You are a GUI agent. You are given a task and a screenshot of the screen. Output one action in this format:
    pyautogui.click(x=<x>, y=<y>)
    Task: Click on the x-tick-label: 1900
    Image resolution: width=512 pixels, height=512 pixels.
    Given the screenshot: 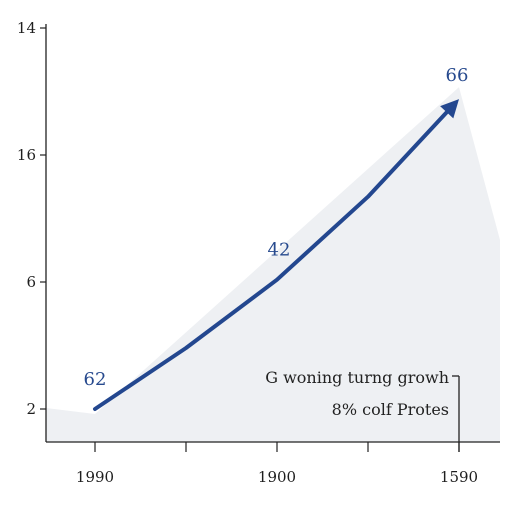 What is the action you would take?
    pyautogui.click(x=277, y=477)
    